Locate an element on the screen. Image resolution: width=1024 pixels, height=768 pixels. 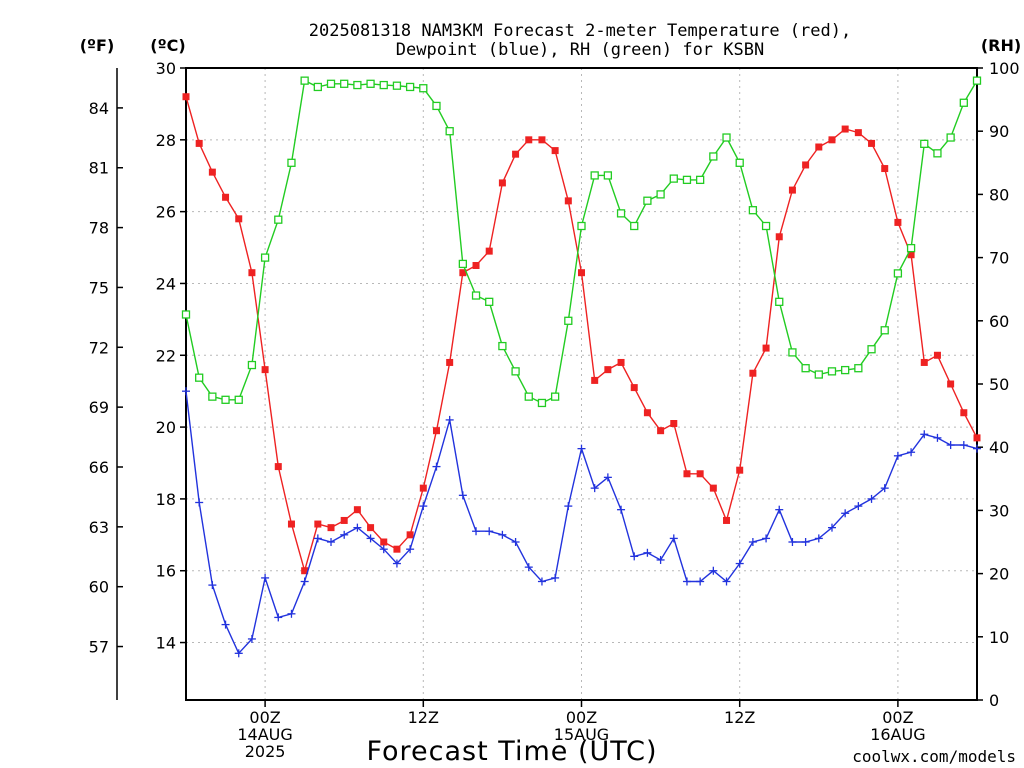
f-axis-tick-label: 84 is located at coordinates (99, 108).